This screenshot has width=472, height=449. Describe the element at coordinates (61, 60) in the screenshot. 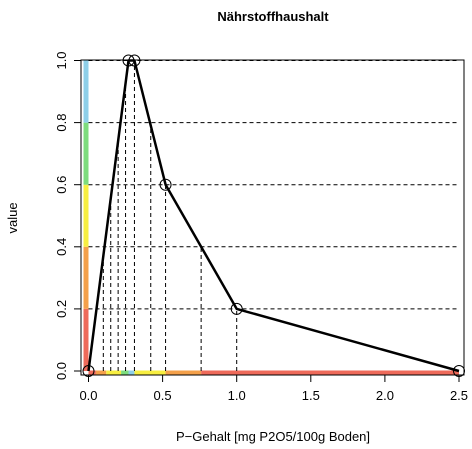

I see `y-tick-label: 1.0` at that location.